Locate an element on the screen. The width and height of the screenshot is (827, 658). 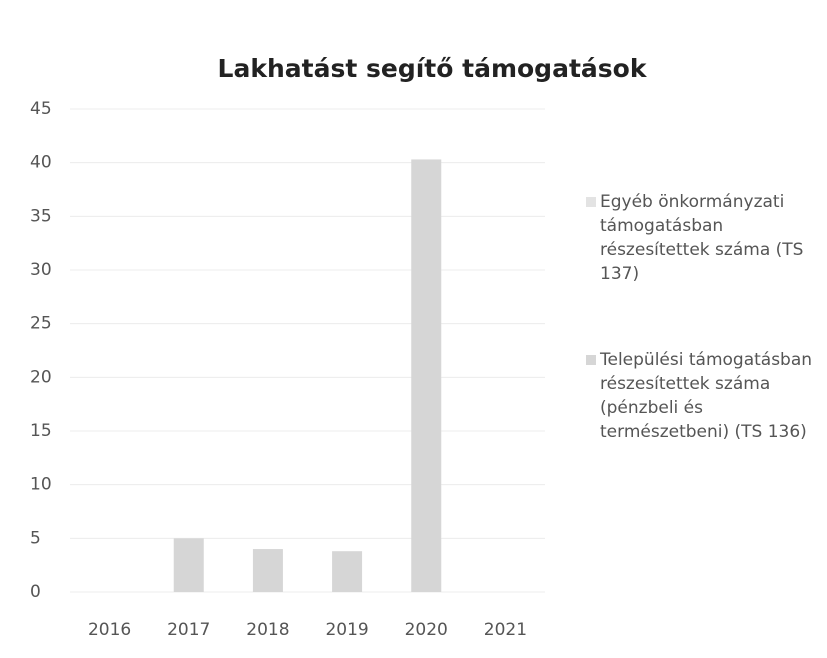
chart-title: Lakhatást segítő támogatások is located at coordinates (433, 68).